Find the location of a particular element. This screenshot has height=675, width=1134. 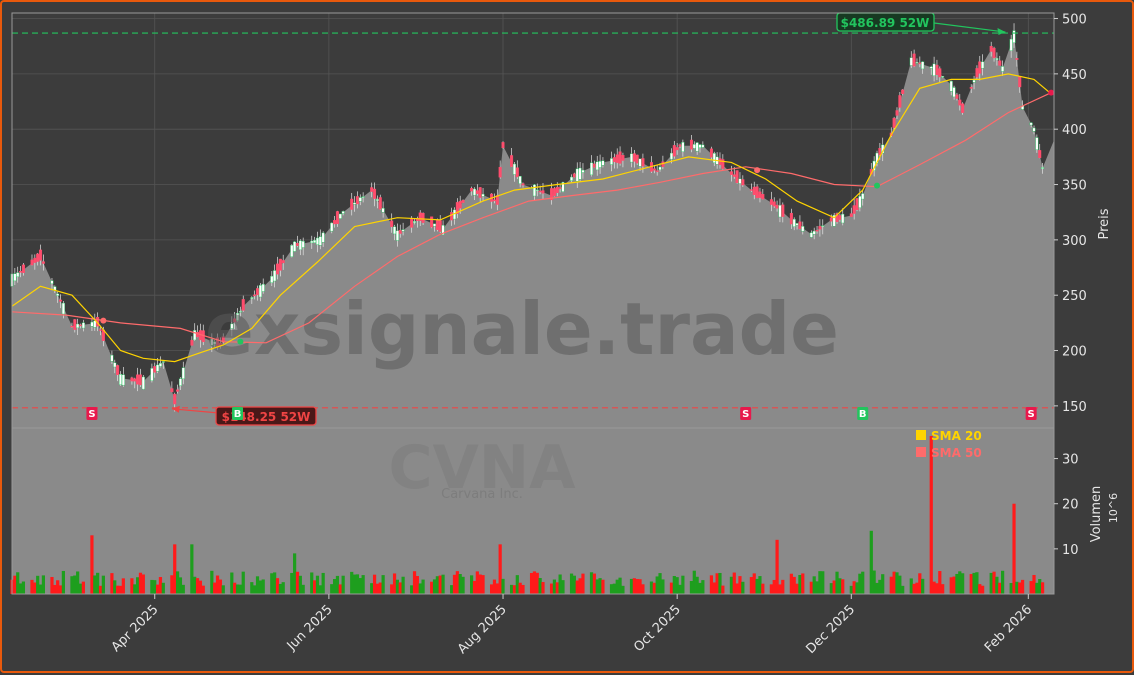

low-52w-arrowhead is located at coordinates (175, 409).